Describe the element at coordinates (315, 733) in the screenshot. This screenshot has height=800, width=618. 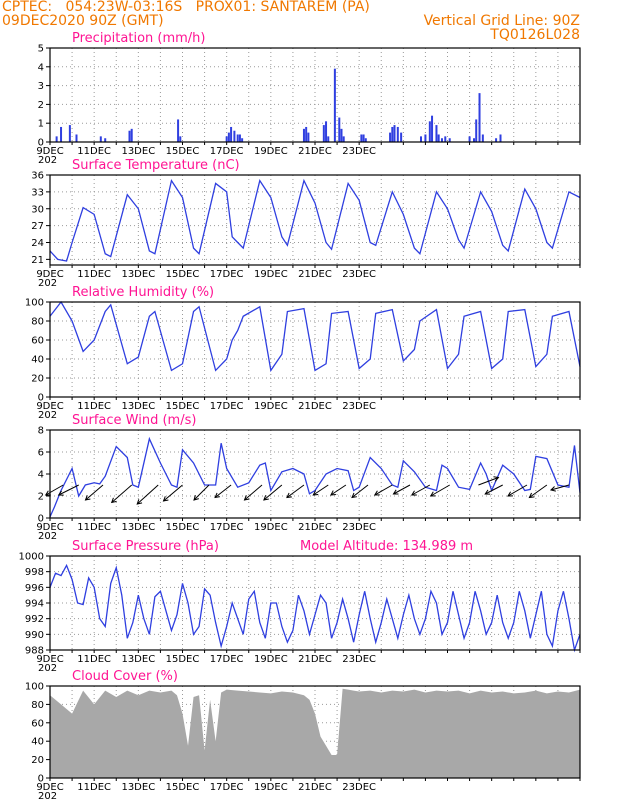
I see `cloud-area` at that location.